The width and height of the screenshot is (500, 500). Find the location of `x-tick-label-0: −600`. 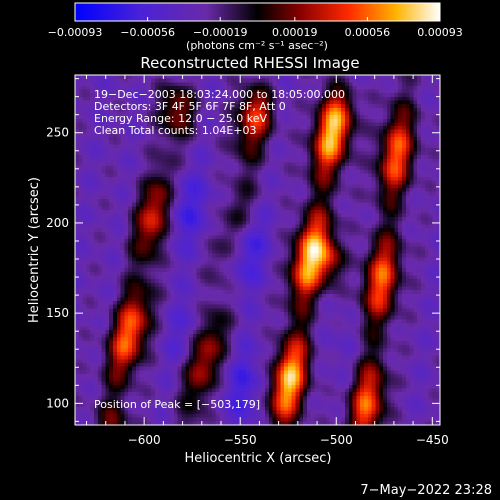

x-tick-label-0: −600 is located at coordinates (144, 440).